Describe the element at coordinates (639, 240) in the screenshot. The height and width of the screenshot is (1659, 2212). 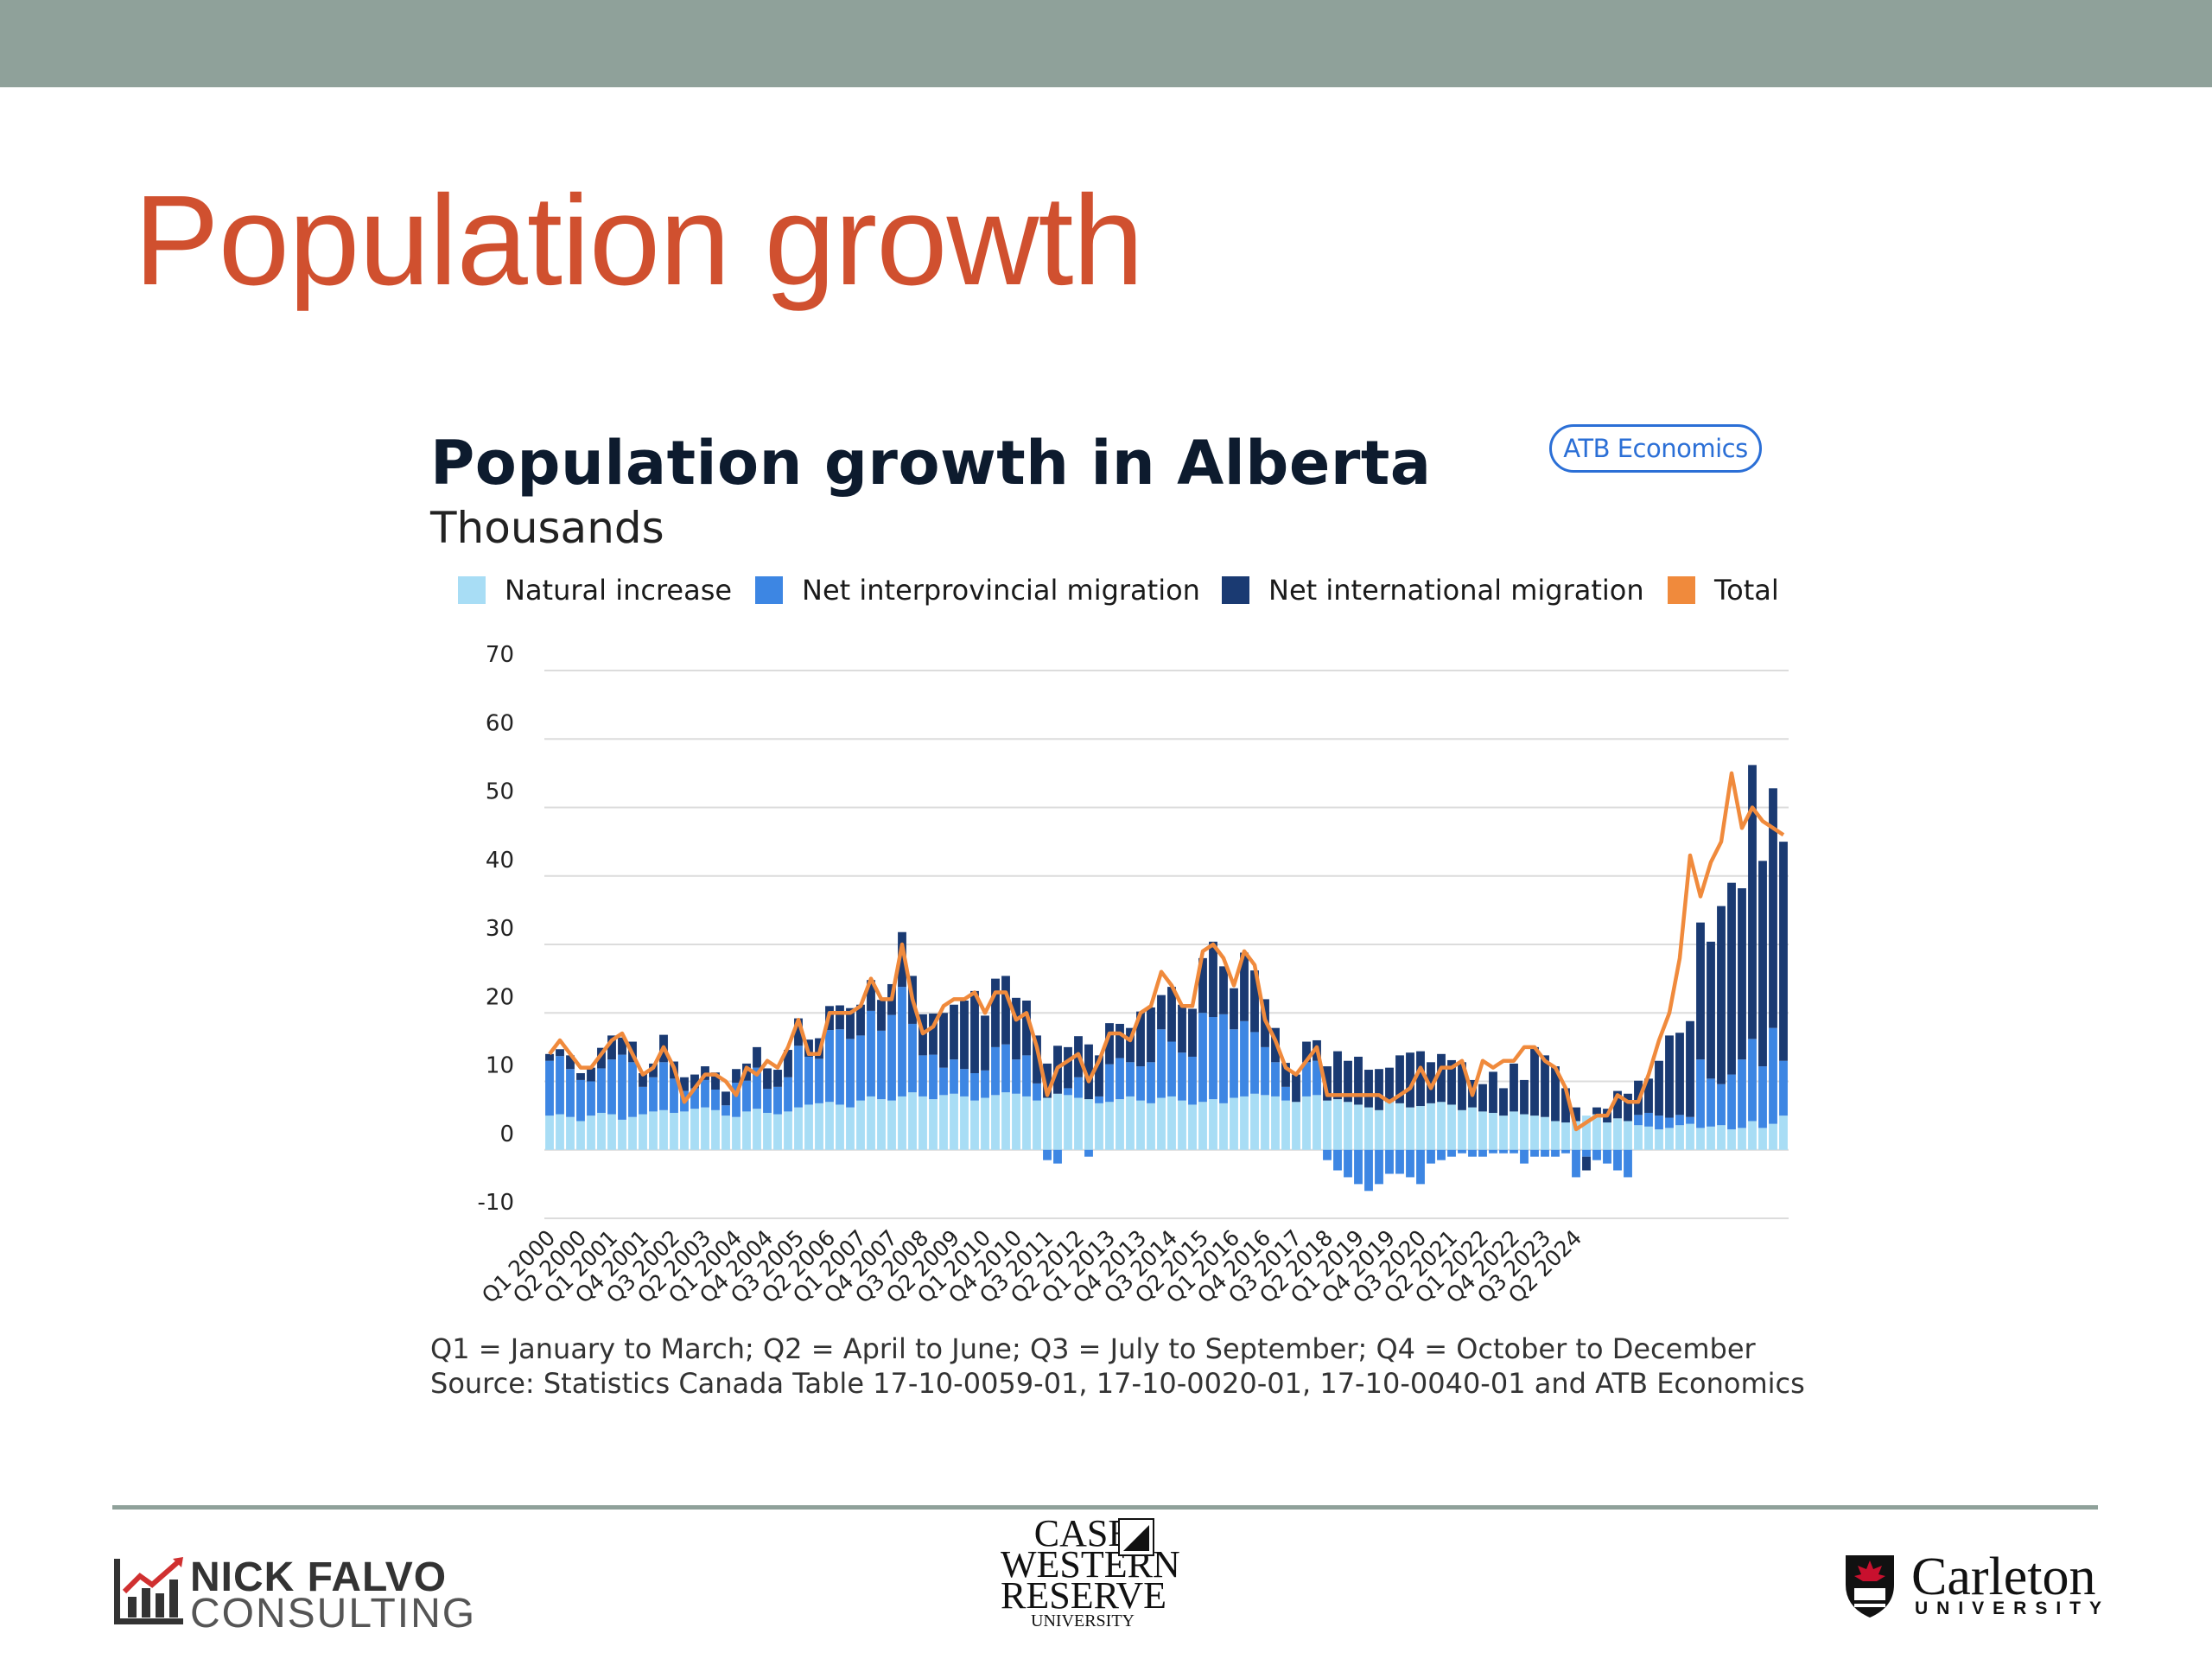
I see `slide-title: Population growth` at that location.